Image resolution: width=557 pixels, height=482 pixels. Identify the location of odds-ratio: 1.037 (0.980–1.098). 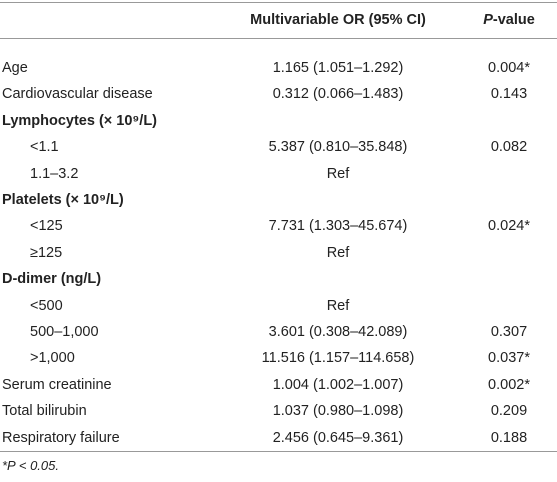
(338, 411).